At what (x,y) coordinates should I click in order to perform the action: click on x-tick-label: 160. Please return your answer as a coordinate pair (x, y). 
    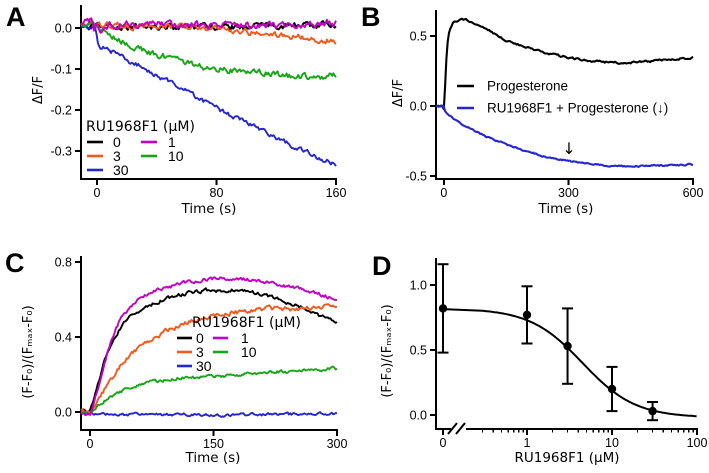
    Looking at the image, I should click on (336, 193).